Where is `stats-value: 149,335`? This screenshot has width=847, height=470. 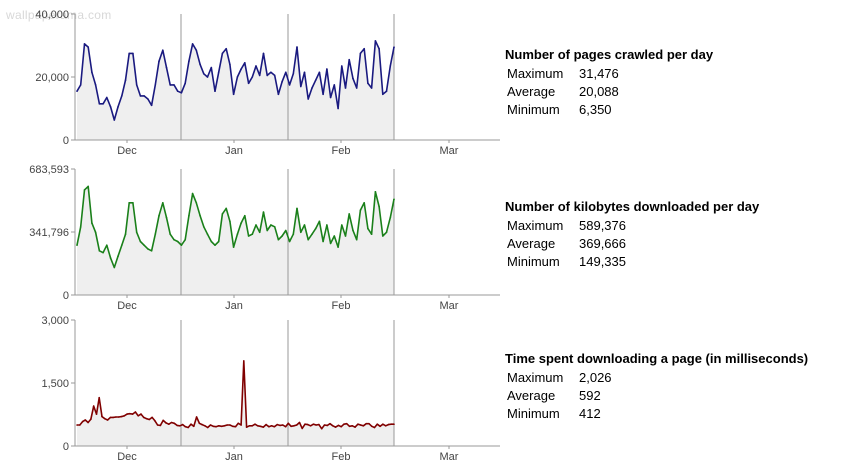
stats-value: 149,335 is located at coordinates (602, 261).